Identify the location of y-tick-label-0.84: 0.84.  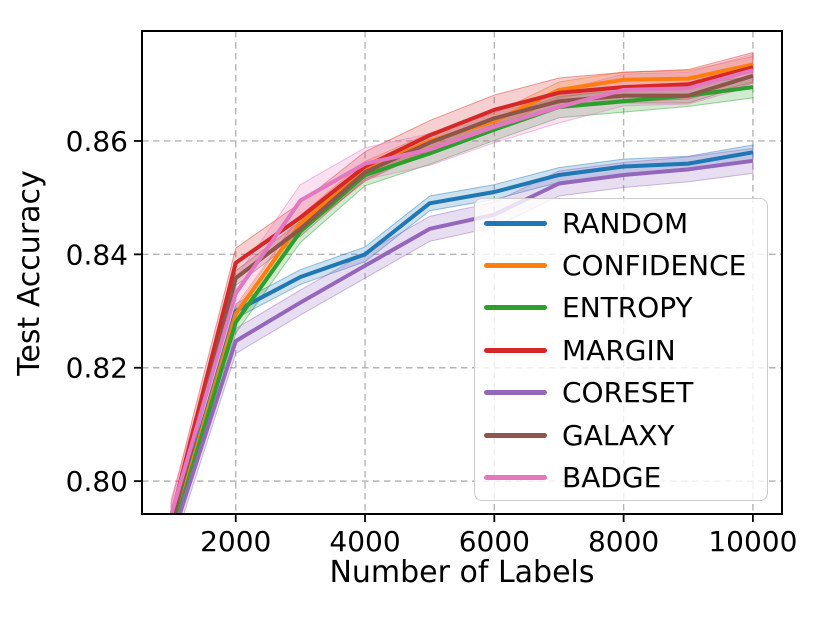
(97, 254).